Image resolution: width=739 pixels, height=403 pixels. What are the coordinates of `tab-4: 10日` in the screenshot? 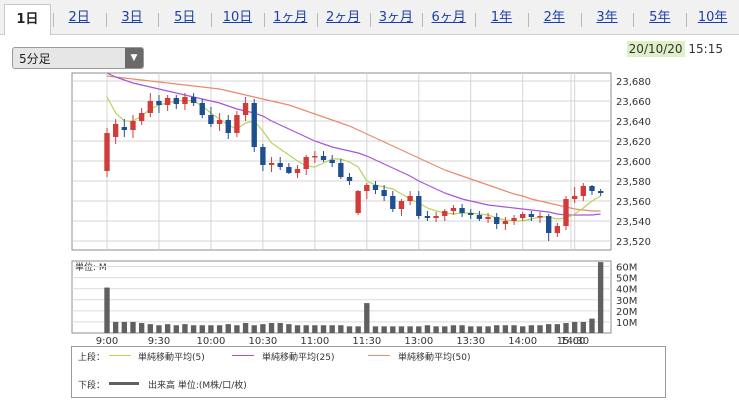 It's located at (237, 17).